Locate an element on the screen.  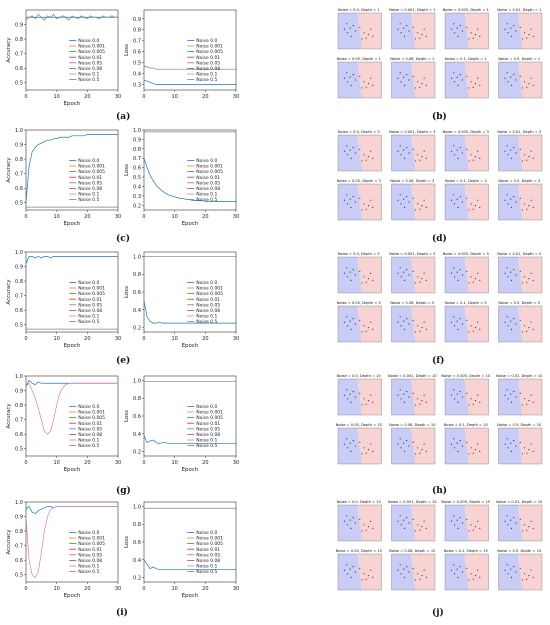
subplot-title: Noise = 0.05, Depth = 10 is located at coordinates (359, 425).